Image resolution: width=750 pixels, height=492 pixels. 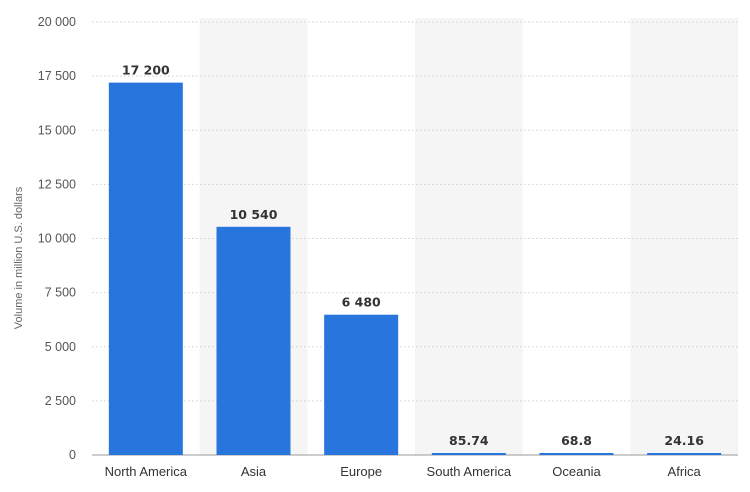 What do you see at coordinates (57, 76) in the screenshot?
I see `y-tick-label: 17 500` at bounding box center [57, 76].